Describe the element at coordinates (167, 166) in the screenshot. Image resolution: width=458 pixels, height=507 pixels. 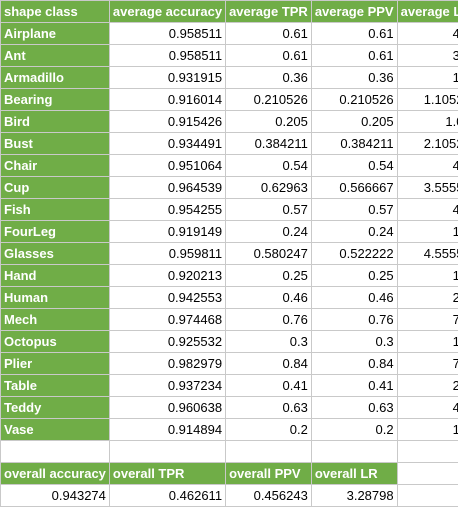
I see `value-cell: 0.951064` at that location.